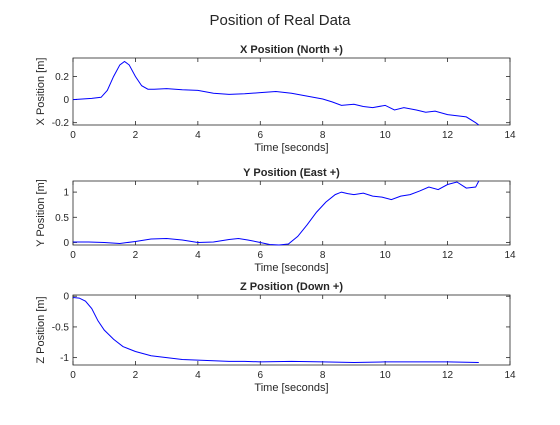  Describe the element at coordinates (281, 20) in the screenshot. I see `figure-title: Position of Real Data` at that location.